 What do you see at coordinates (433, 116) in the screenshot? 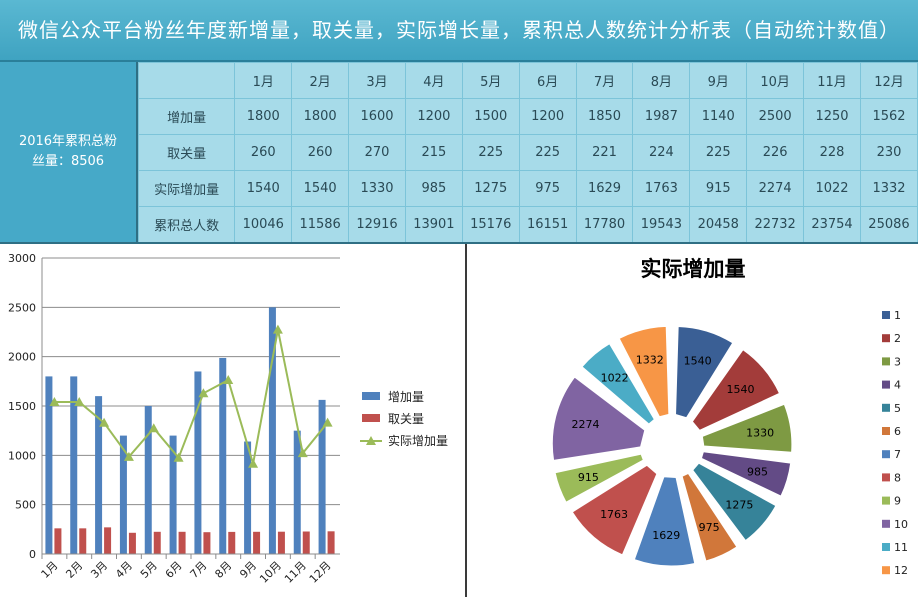
I see `table-cell: 1200` at bounding box center [433, 116].